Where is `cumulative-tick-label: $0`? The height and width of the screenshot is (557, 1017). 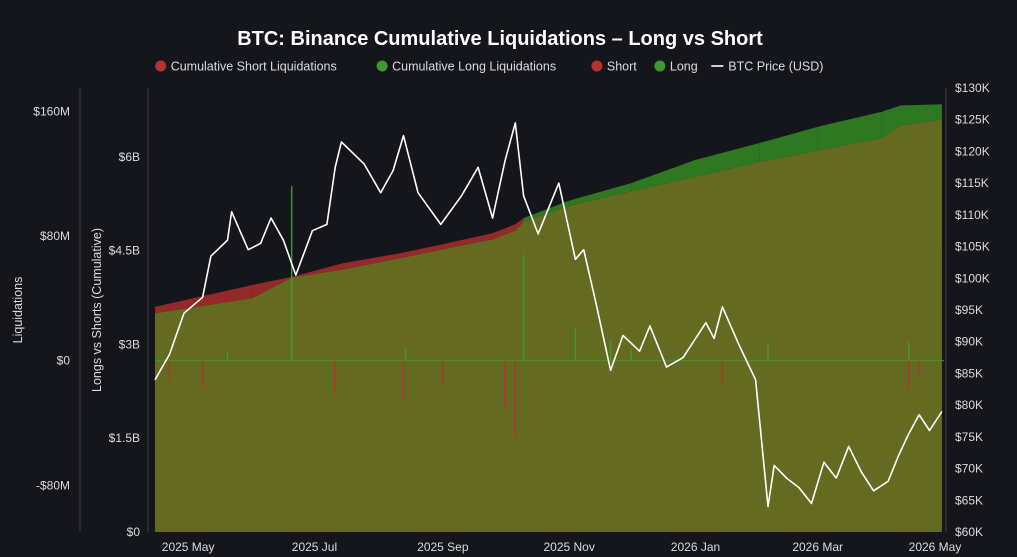 cumulative-tick-label: $0 is located at coordinates (134, 532).